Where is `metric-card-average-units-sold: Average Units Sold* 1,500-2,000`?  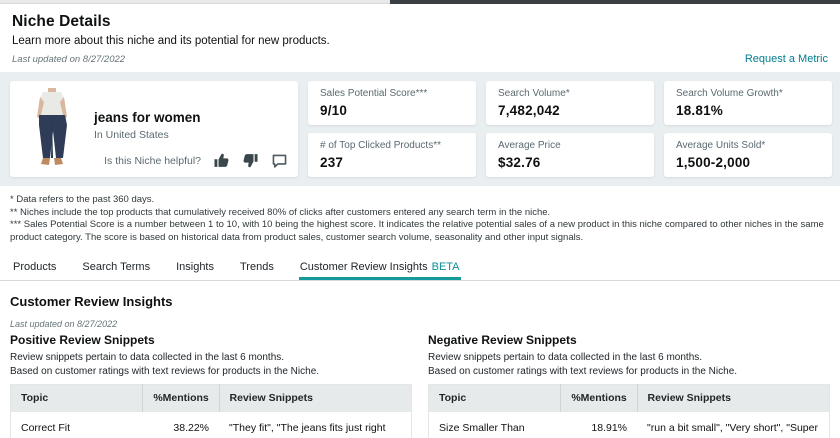 metric-card-average-units-sold: Average Units Sold* 1,500-2,000 is located at coordinates (748, 155).